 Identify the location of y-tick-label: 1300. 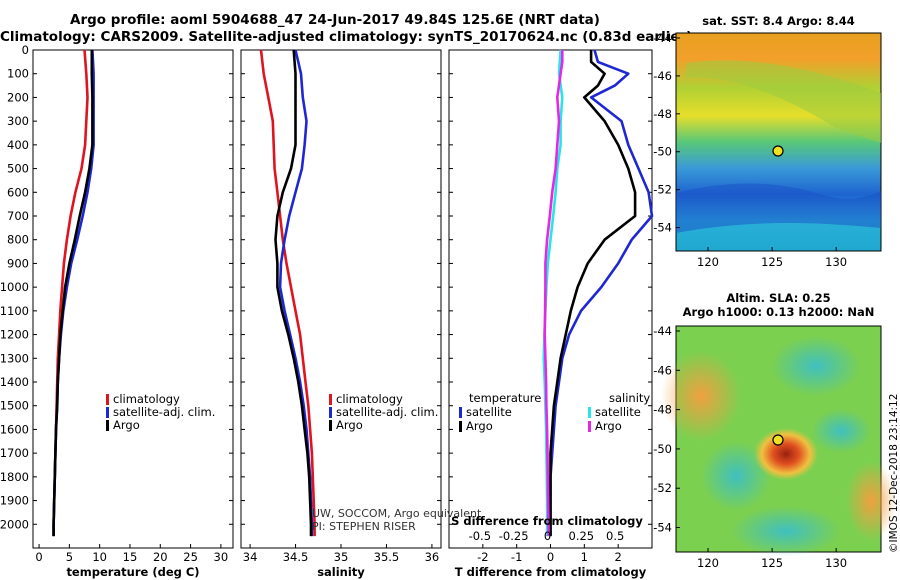
(14, 358).